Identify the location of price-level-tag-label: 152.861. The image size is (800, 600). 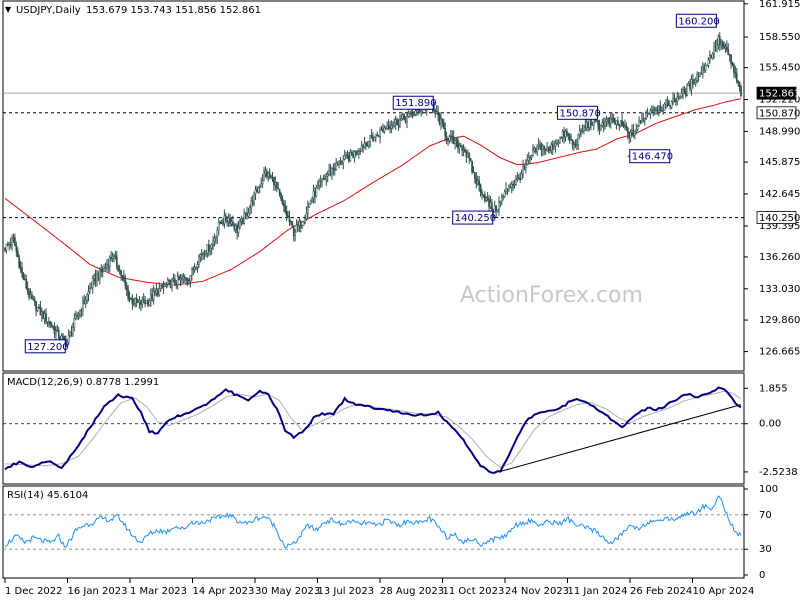
(779, 94).